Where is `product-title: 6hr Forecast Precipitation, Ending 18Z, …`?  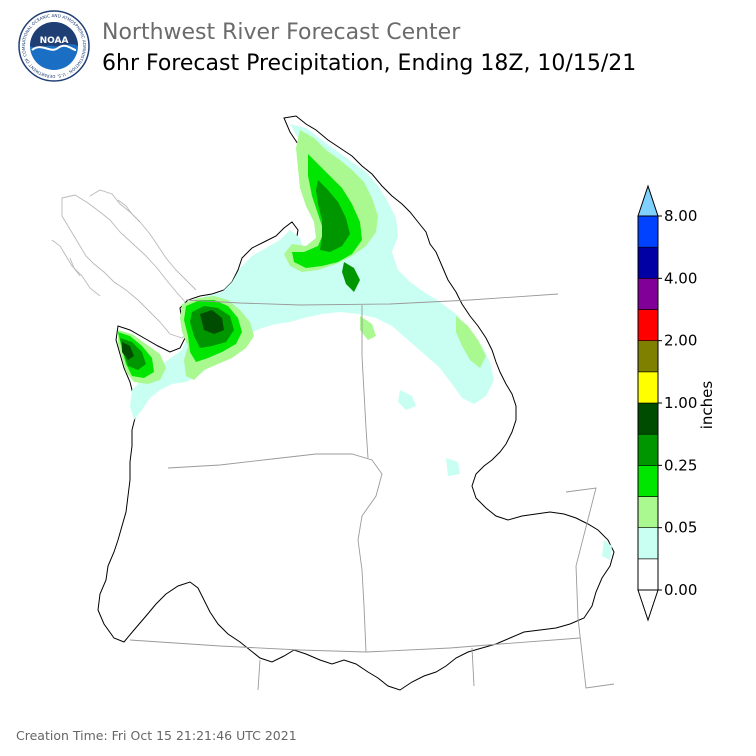
product-title: 6hr Forecast Precipitation, Ending 18Z, … is located at coordinates (369, 63).